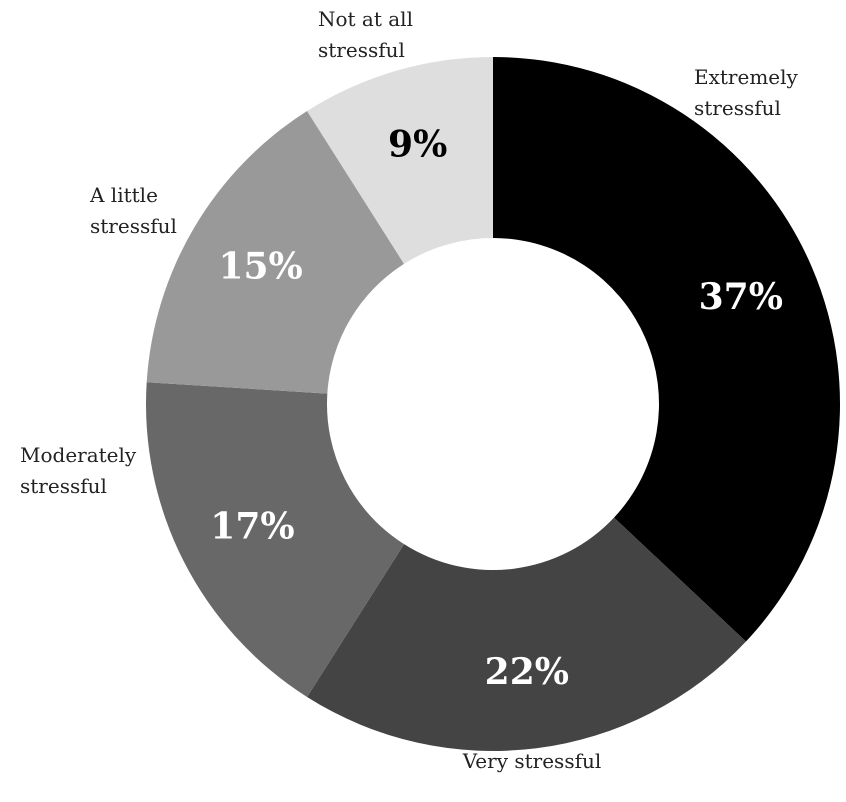  I want to click on slice-category-label-0-line-0: Extremely, so click(746, 77).